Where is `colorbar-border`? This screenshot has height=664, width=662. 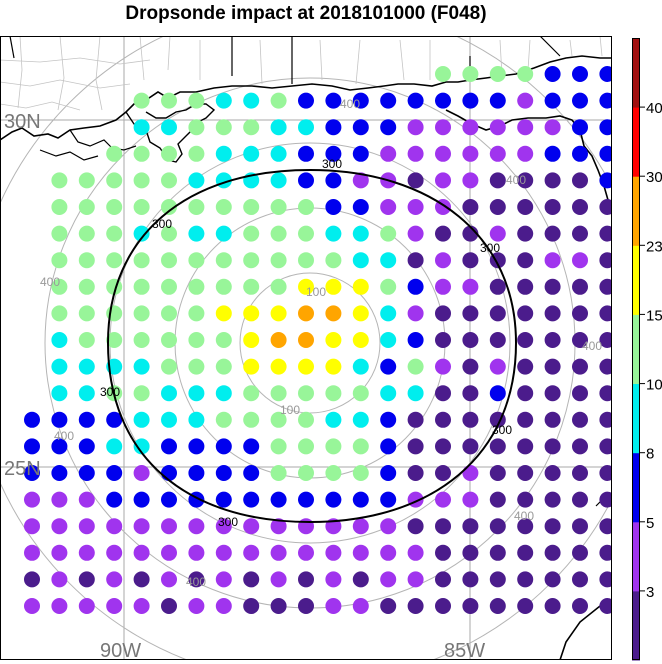 colorbar-border is located at coordinates (636, 349).